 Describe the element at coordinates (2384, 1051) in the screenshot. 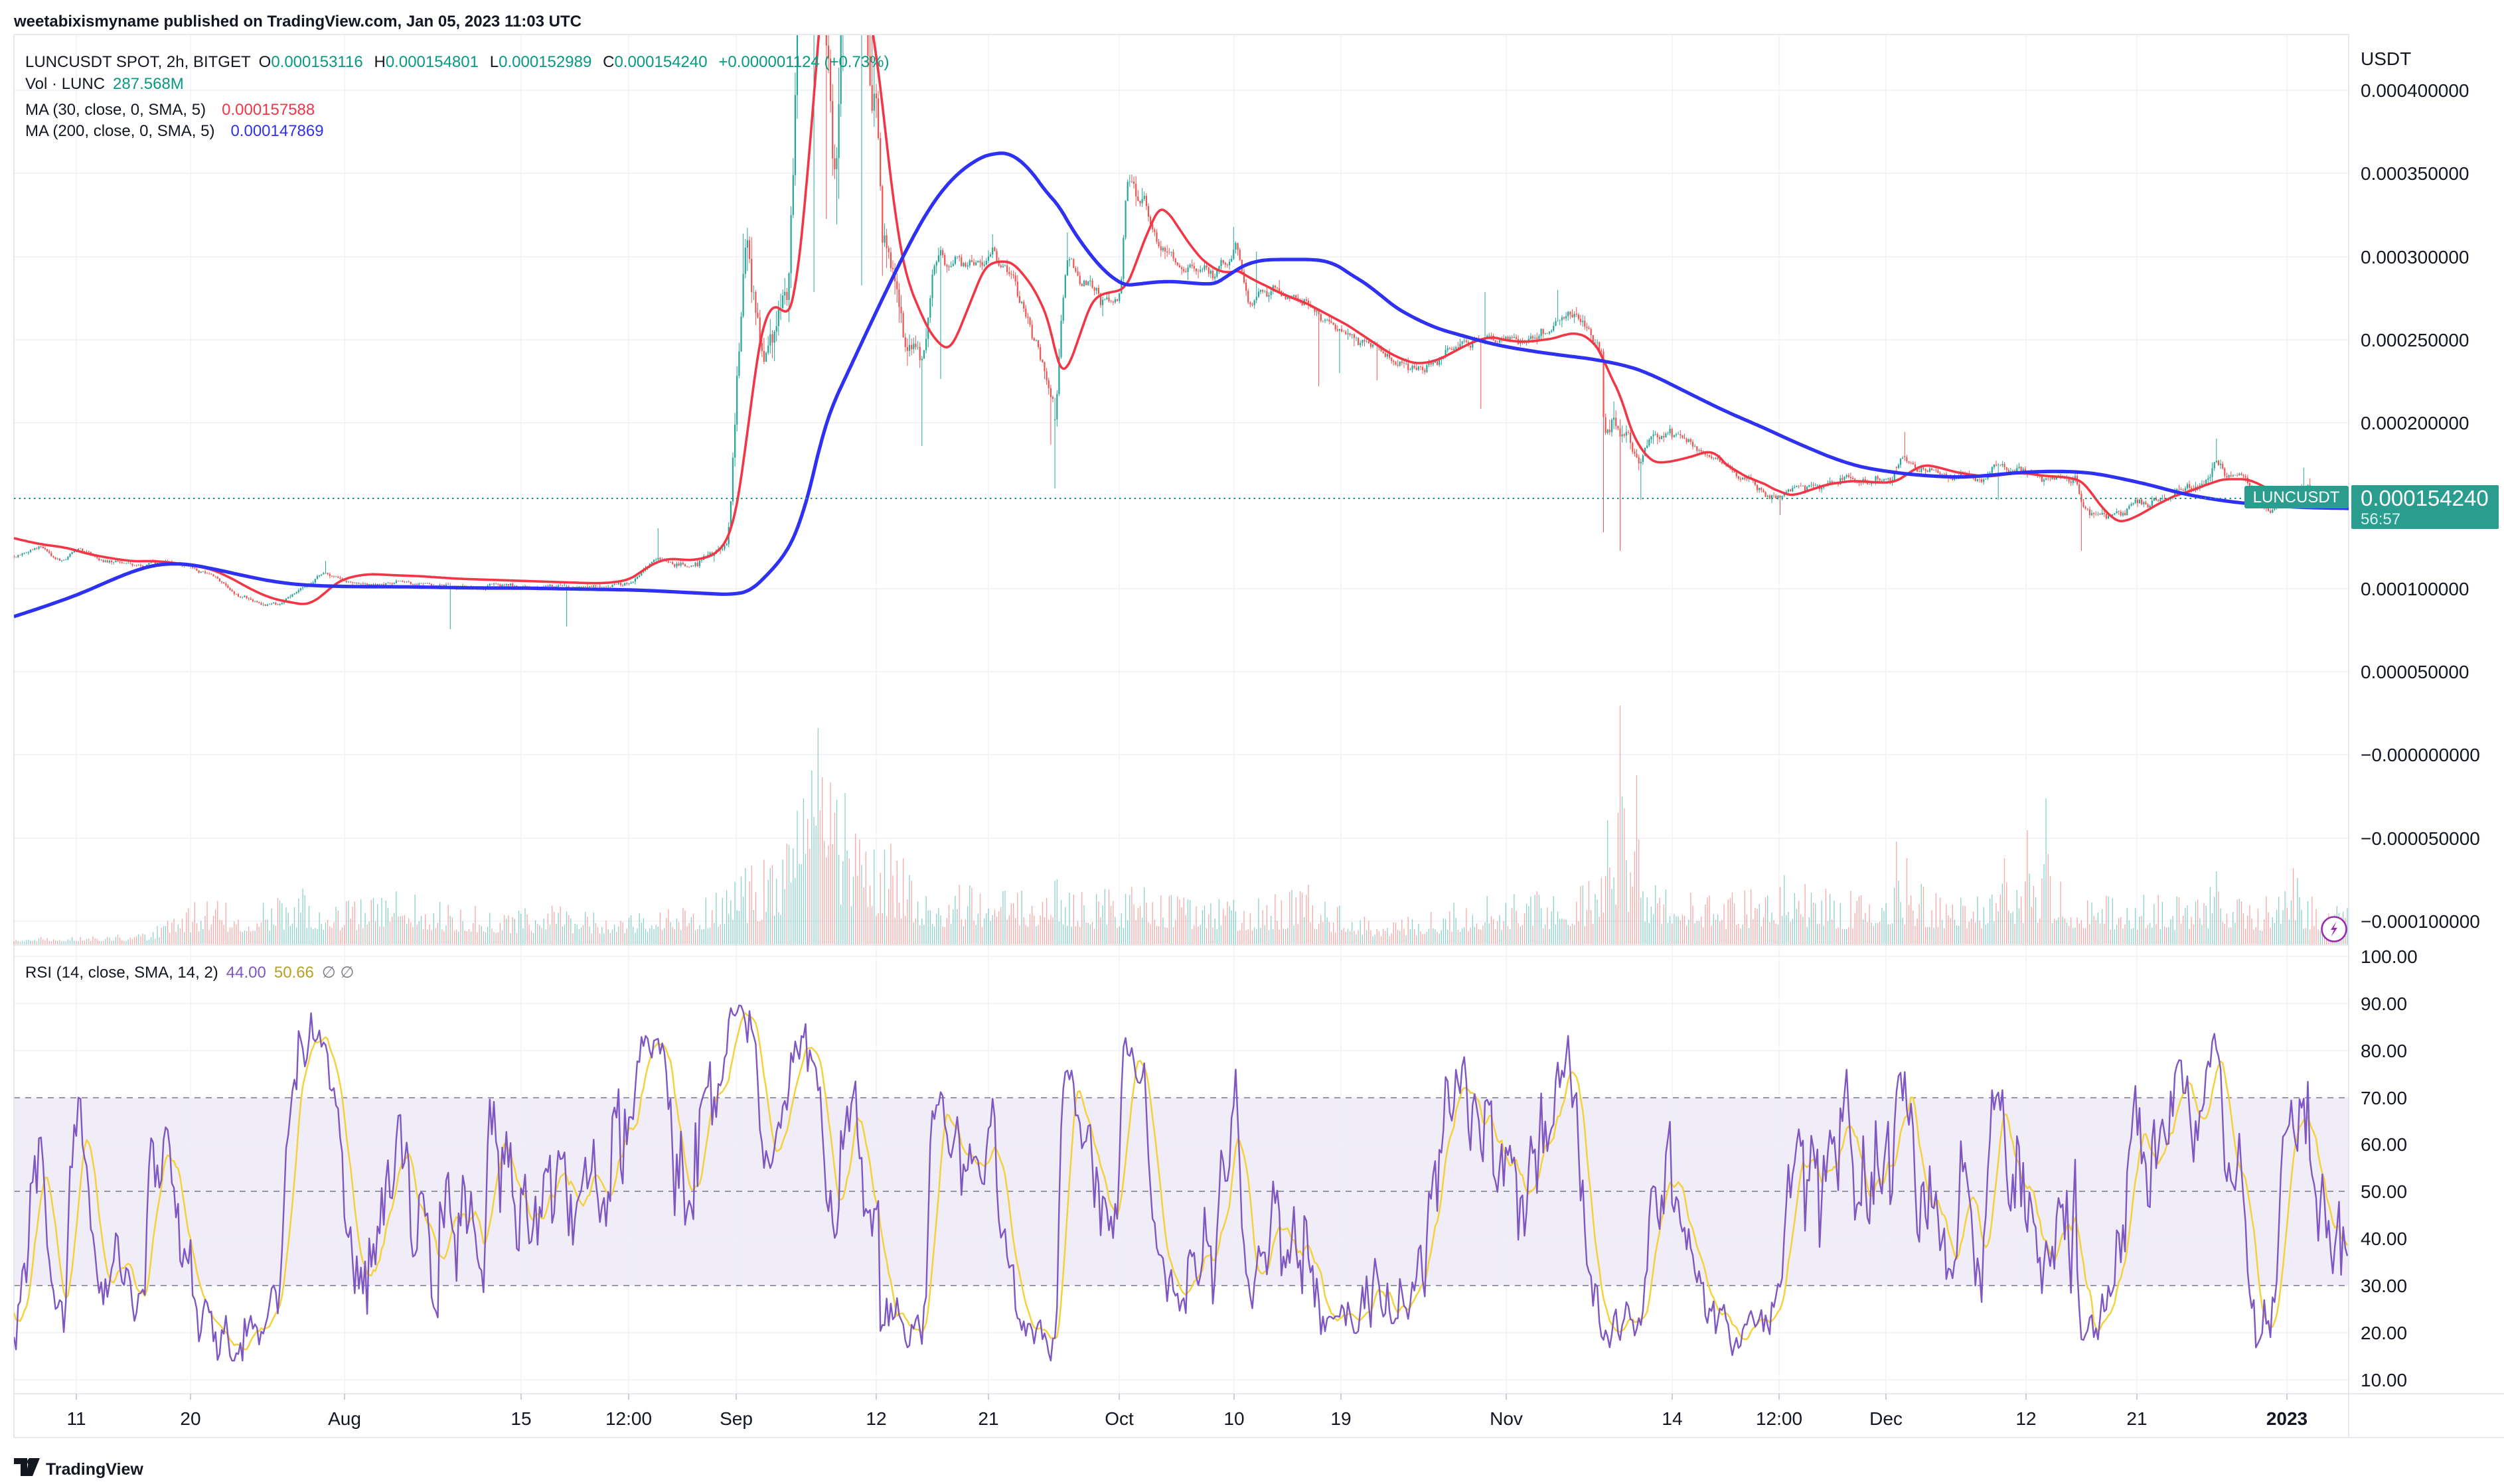

I see `svg-text: 80.00` at that location.